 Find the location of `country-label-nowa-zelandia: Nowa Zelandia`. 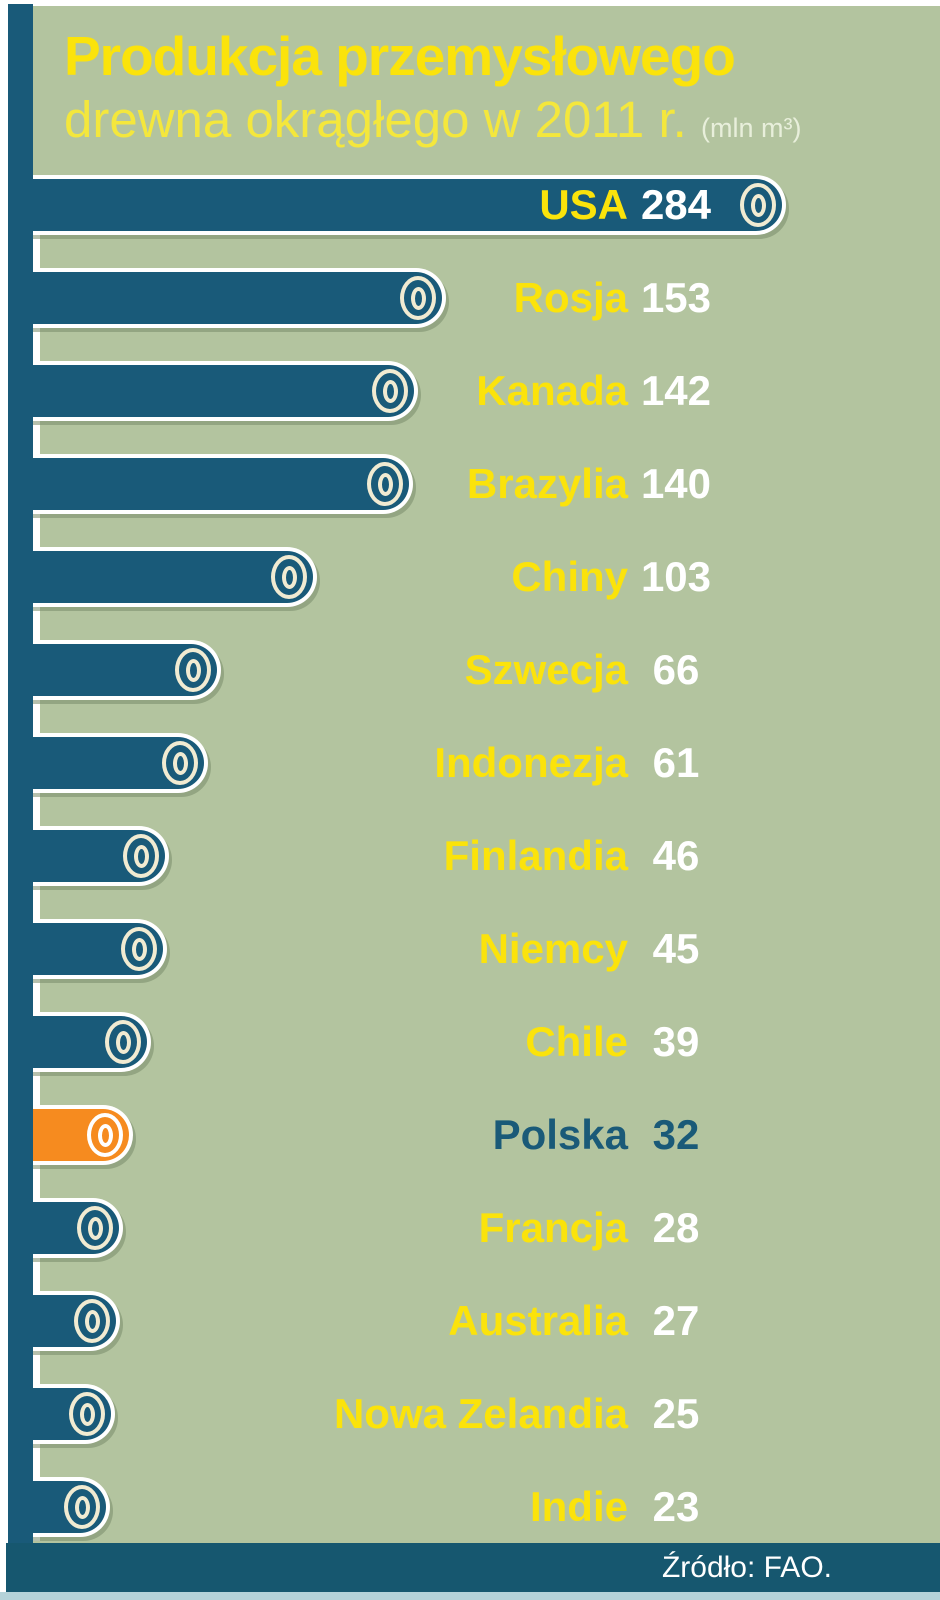

country-label-nowa-zelandia: Nowa Zelandia is located at coordinates (480, 1413).